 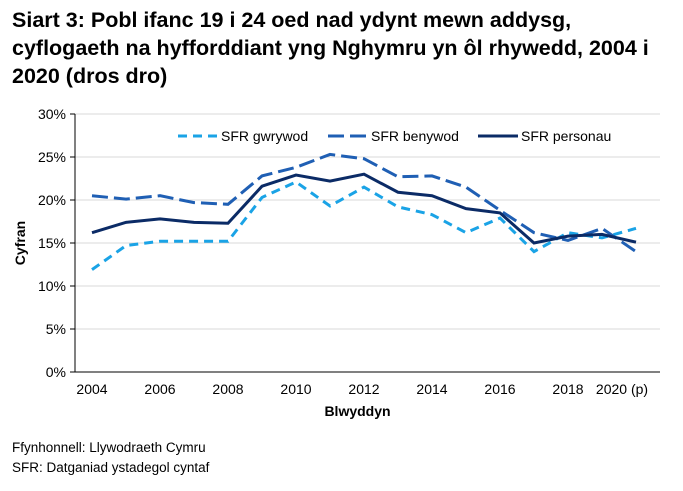 I want to click on x-tick-label: 2012, so click(x=363, y=389).